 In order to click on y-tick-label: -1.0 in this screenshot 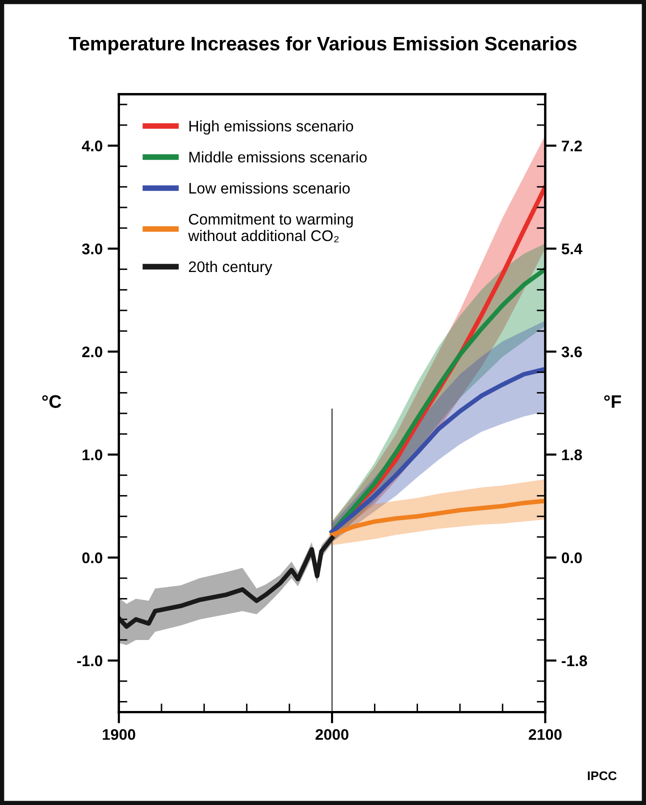, I will do `click(89, 660)`.